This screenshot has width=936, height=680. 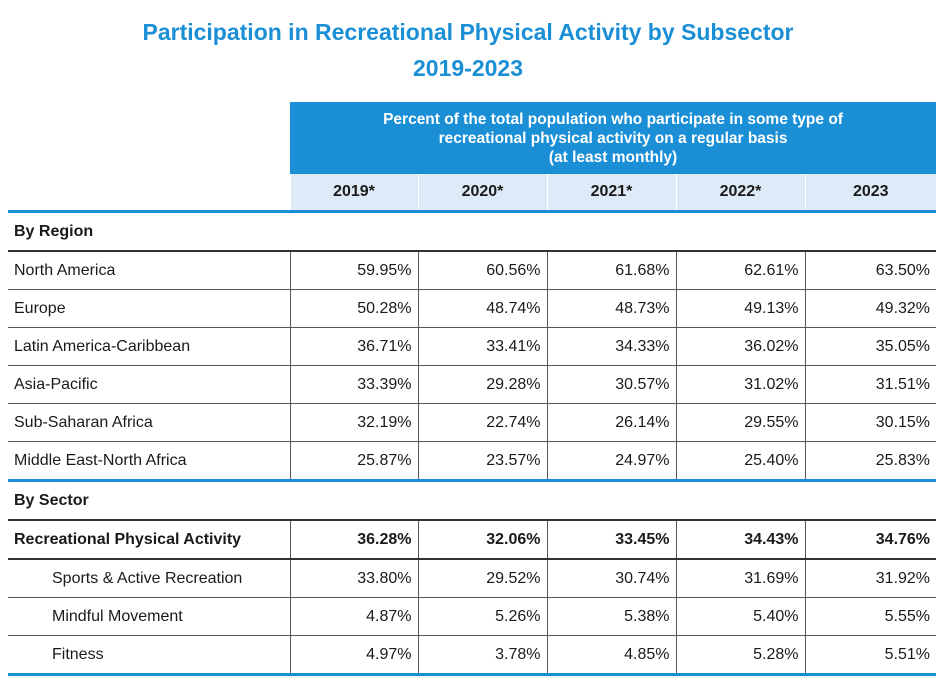 What do you see at coordinates (740, 461) in the screenshot?
I see `table-cell: 25.40%` at bounding box center [740, 461].